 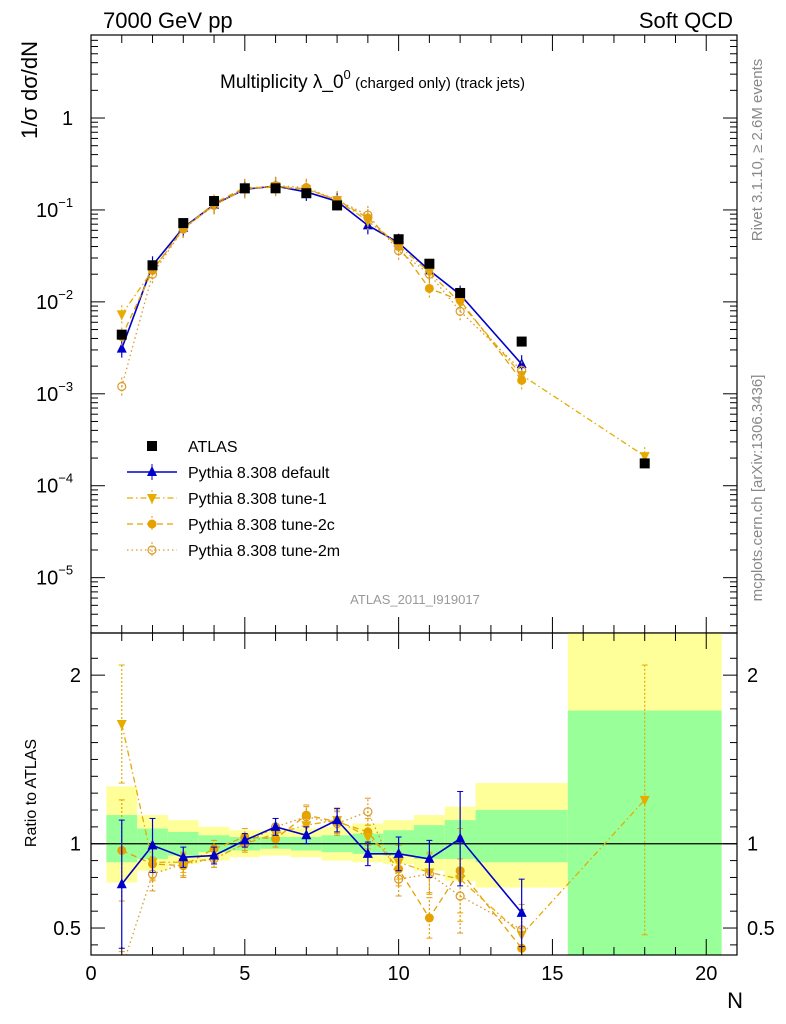 I want to click on main-y-tick-label: 10⁻², so click(x=54, y=300).